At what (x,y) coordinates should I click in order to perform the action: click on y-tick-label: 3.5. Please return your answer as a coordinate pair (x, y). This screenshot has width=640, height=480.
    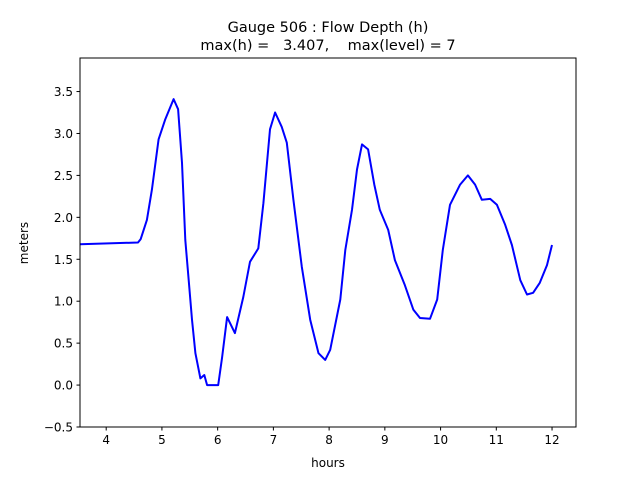
    Looking at the image, I should click on (63, 92).